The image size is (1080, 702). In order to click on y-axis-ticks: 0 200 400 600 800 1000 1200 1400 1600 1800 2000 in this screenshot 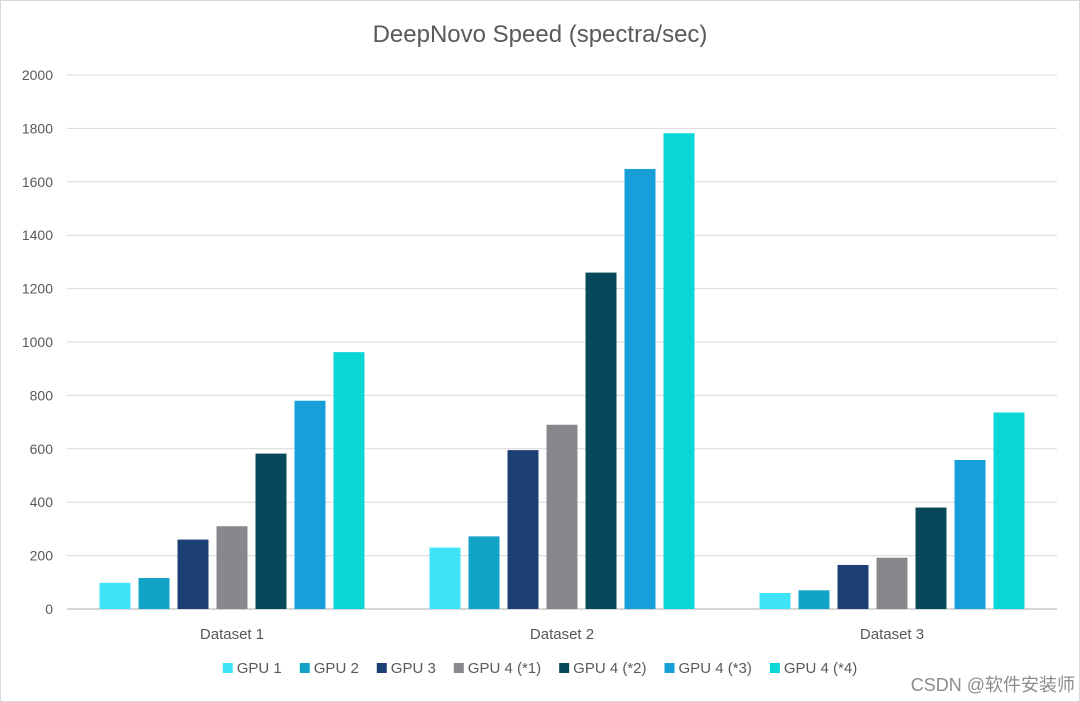, I will do `click(37, 342)`.